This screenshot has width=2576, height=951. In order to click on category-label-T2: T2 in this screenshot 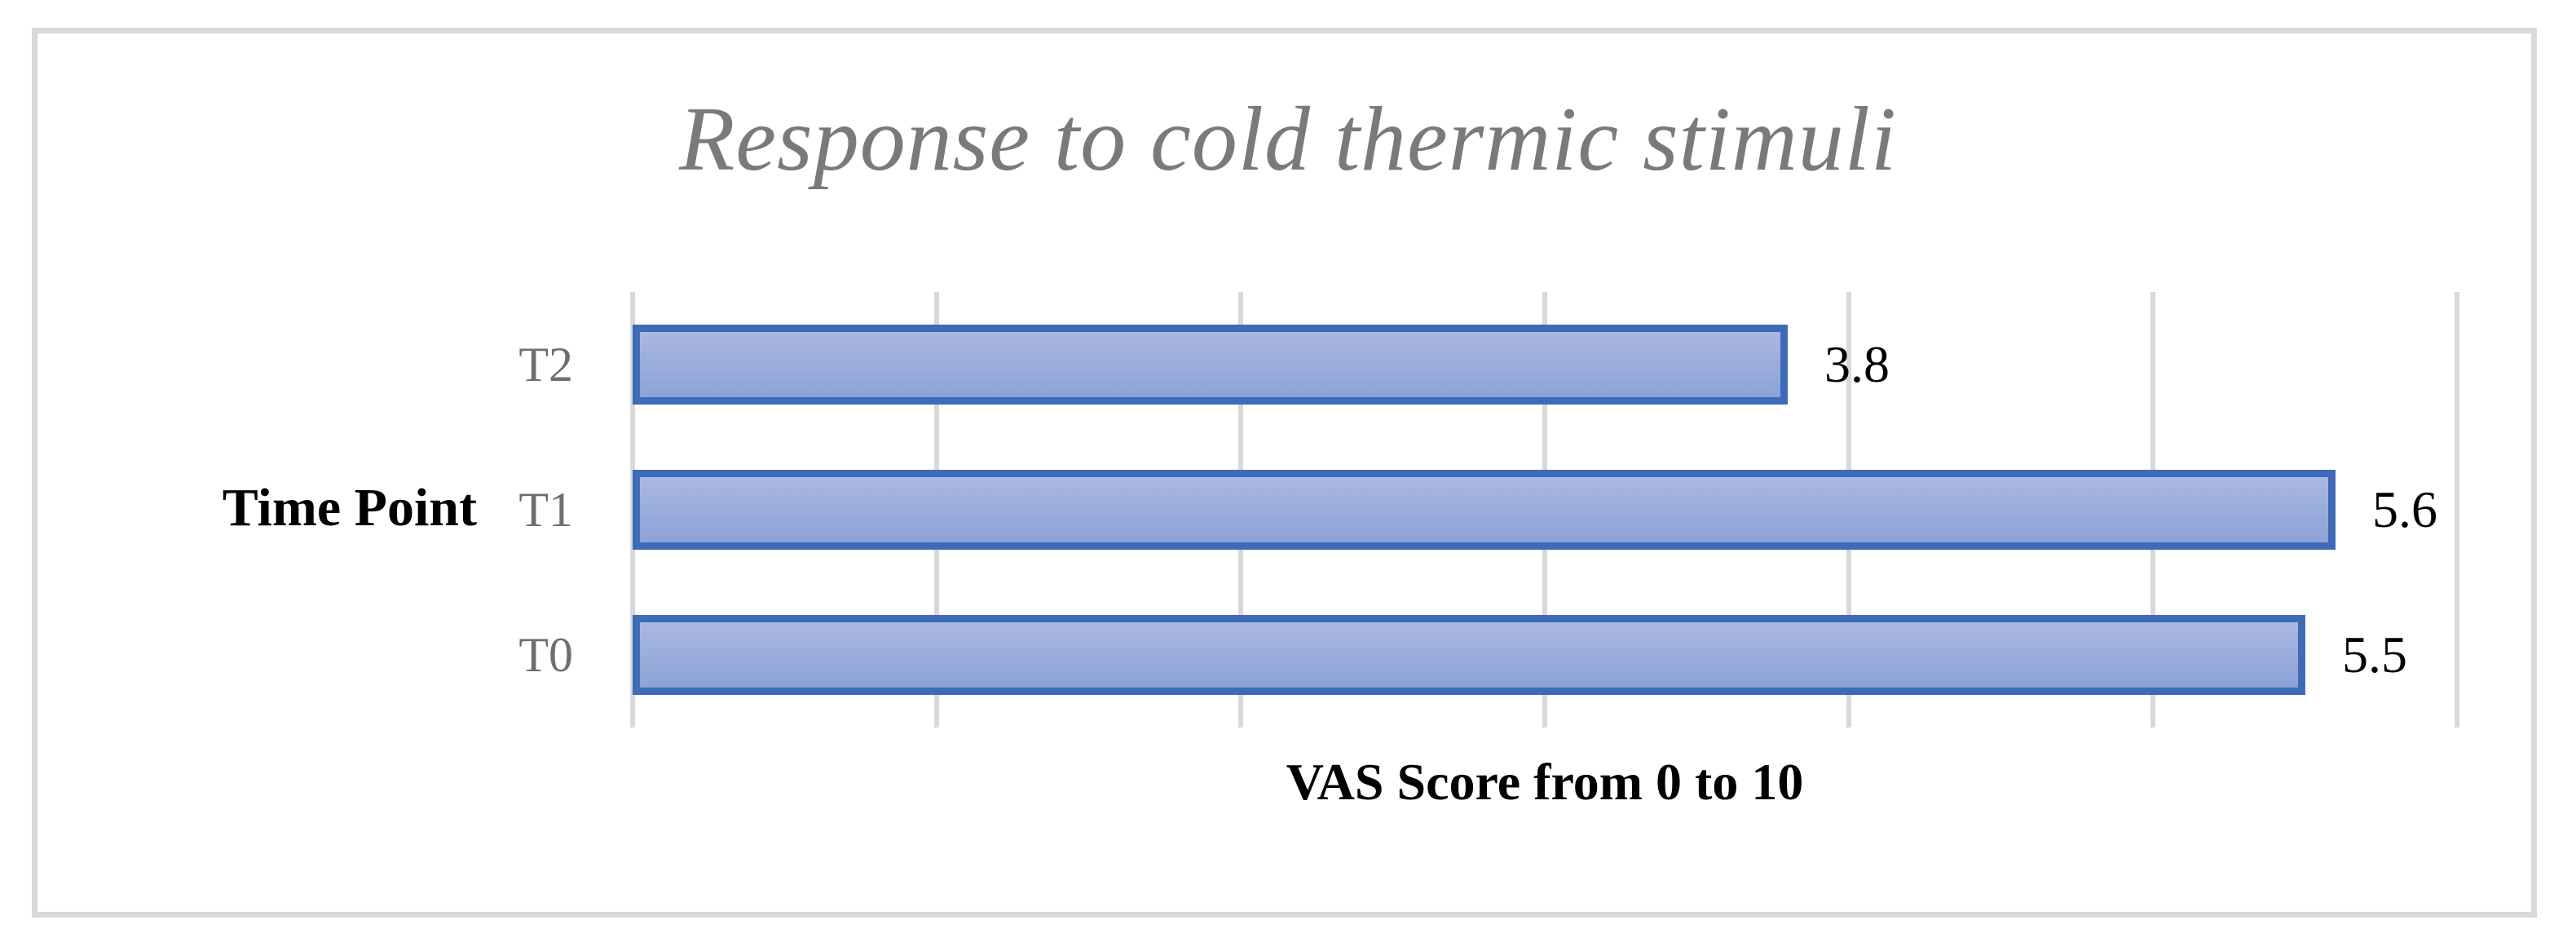, I will do `click(545, 364)`.